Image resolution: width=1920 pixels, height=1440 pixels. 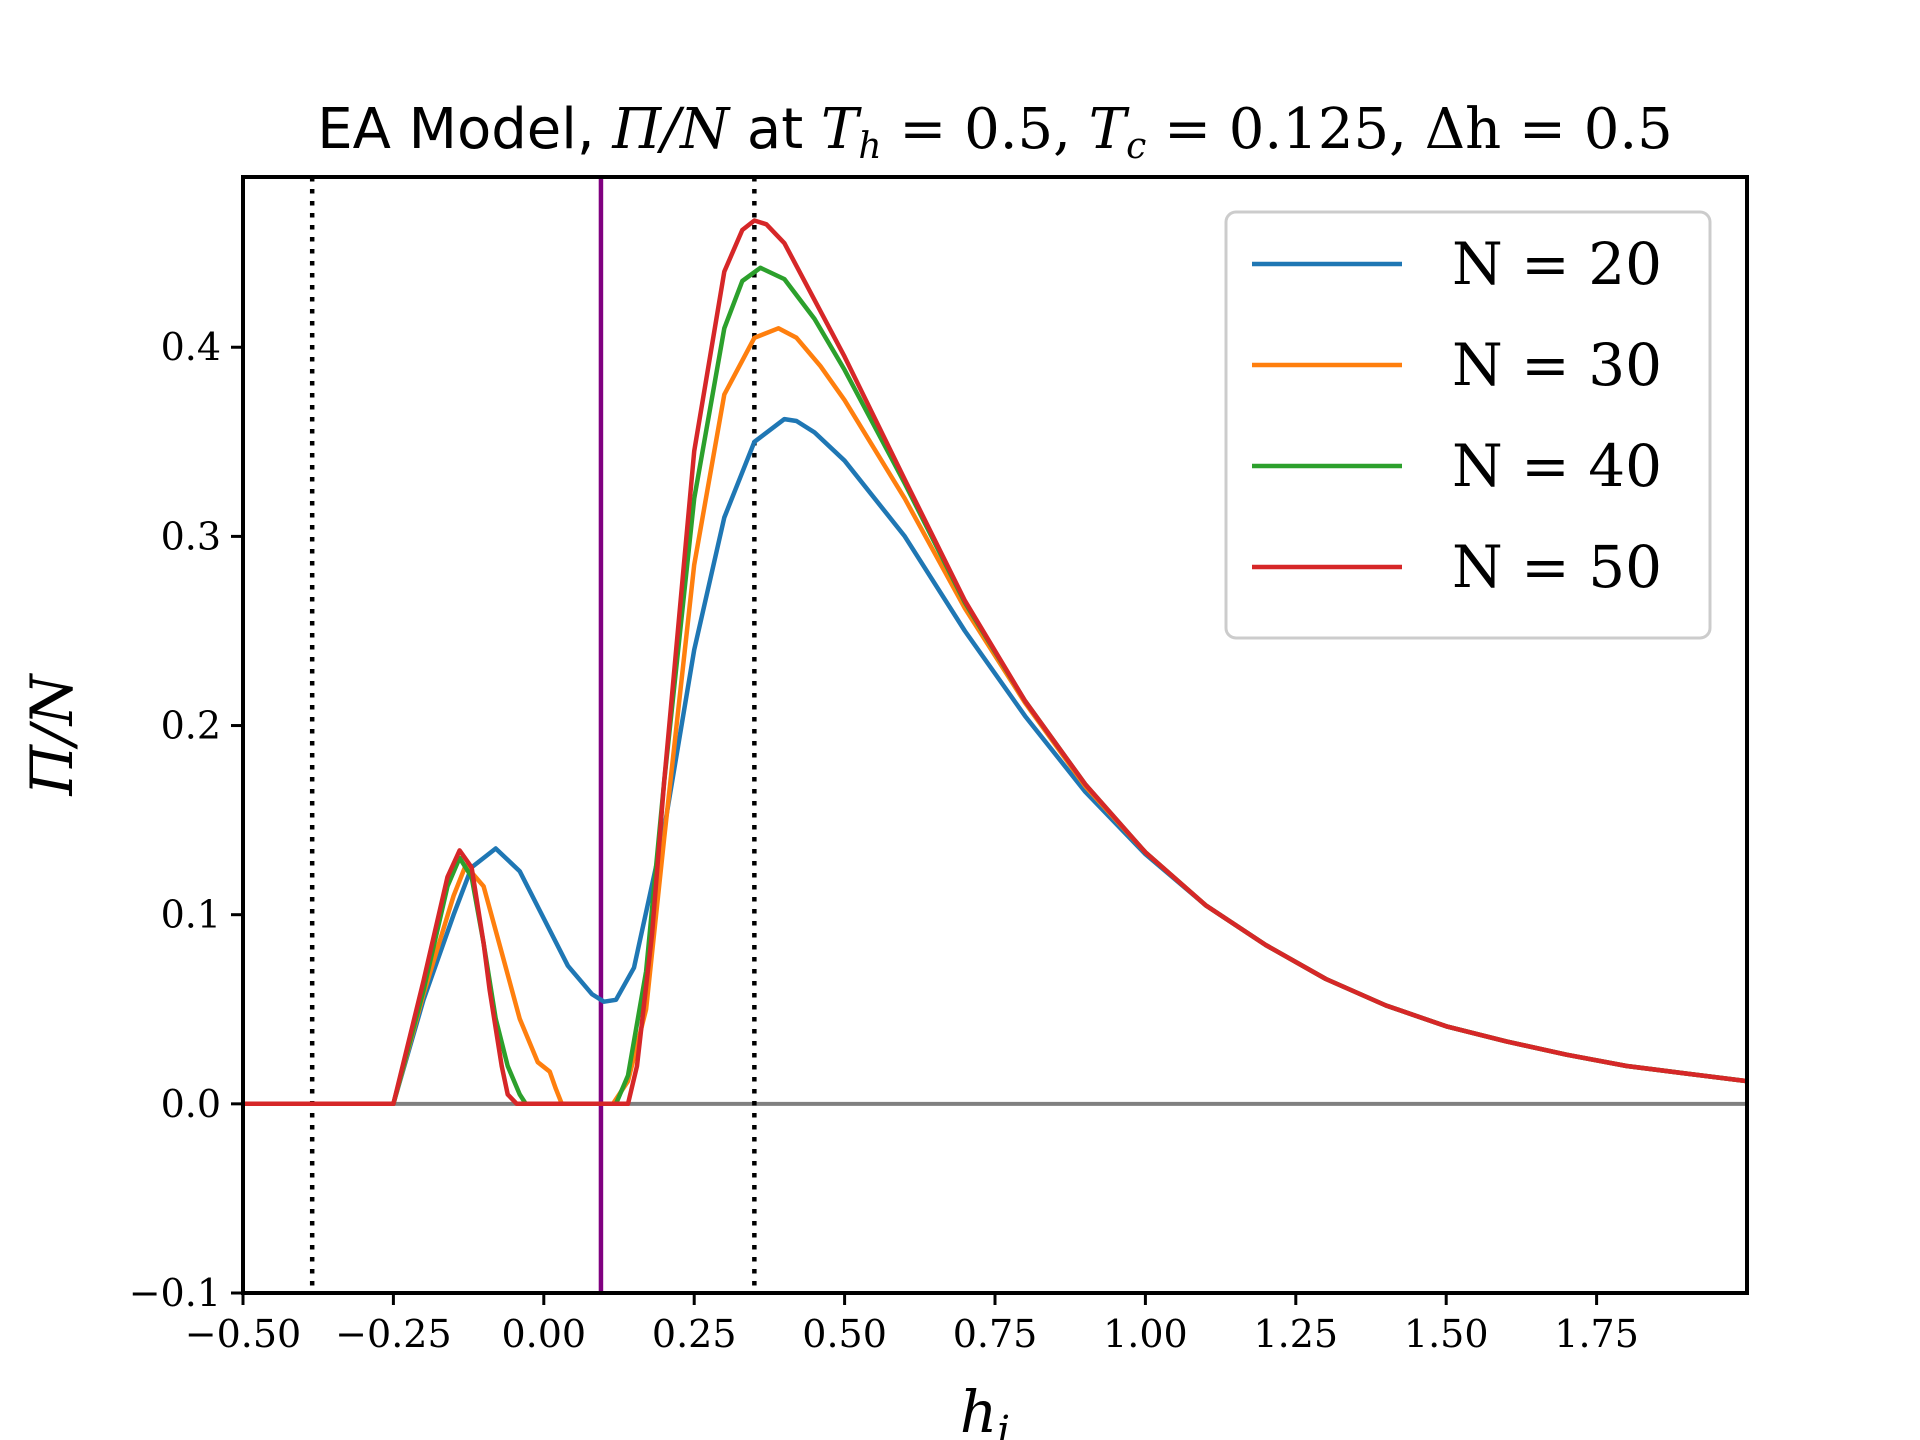 I want to click on y-axis: −0.1 0.0 0.1 0.2 0.3 0.4, so click(x=186, y=820).